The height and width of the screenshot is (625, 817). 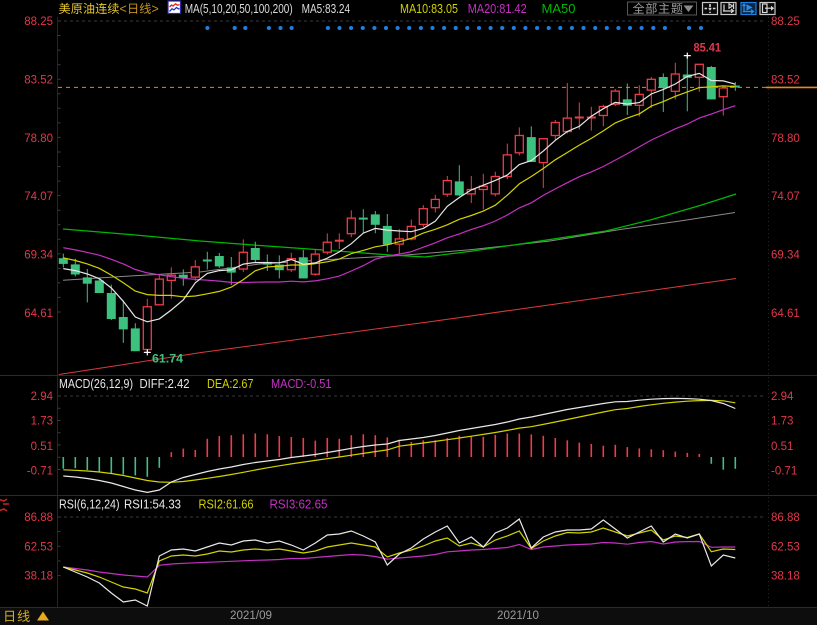 What do you see at coordinates (165, 384) in the screenshot?
I see `svg-text: DIFF:2.42` at bounding box center [165, 384].